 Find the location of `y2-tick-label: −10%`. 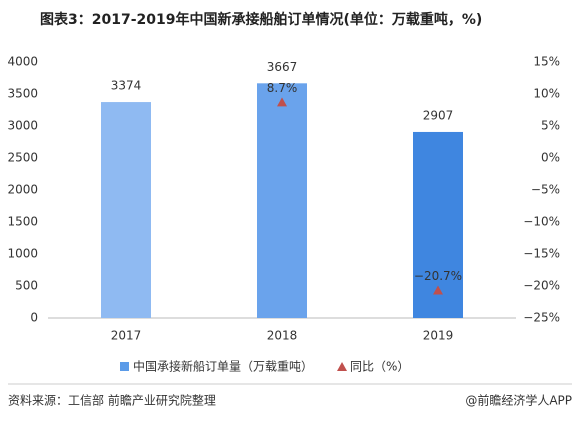

y2-tick-label: −10% is located at coordinates (541, 222).